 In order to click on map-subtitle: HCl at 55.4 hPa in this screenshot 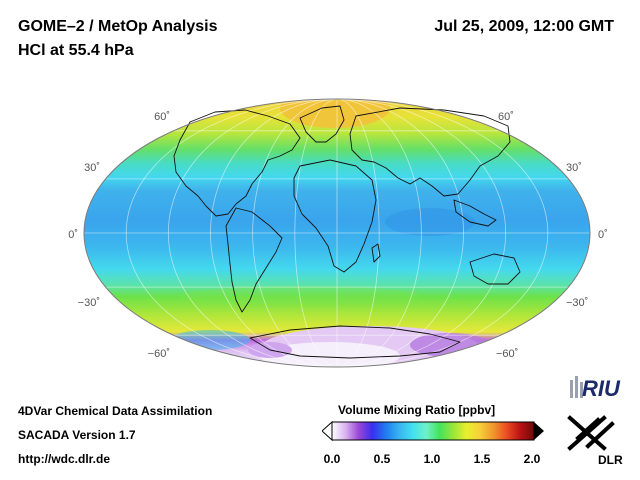, I will do `click(76, 50)`.